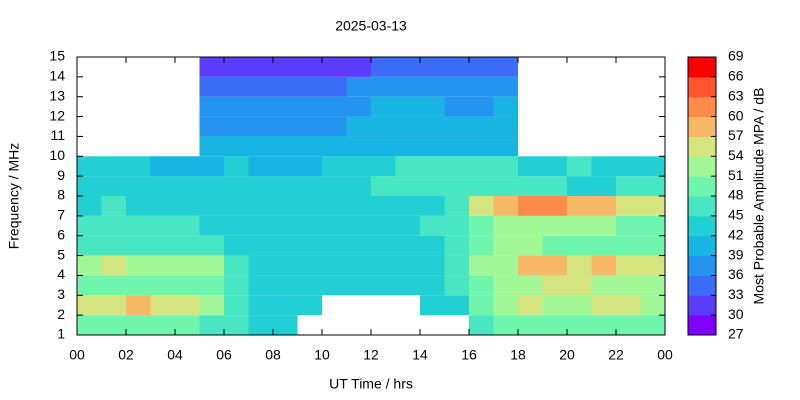  I want to click on x-tick-label: 18, so click(518, 355).